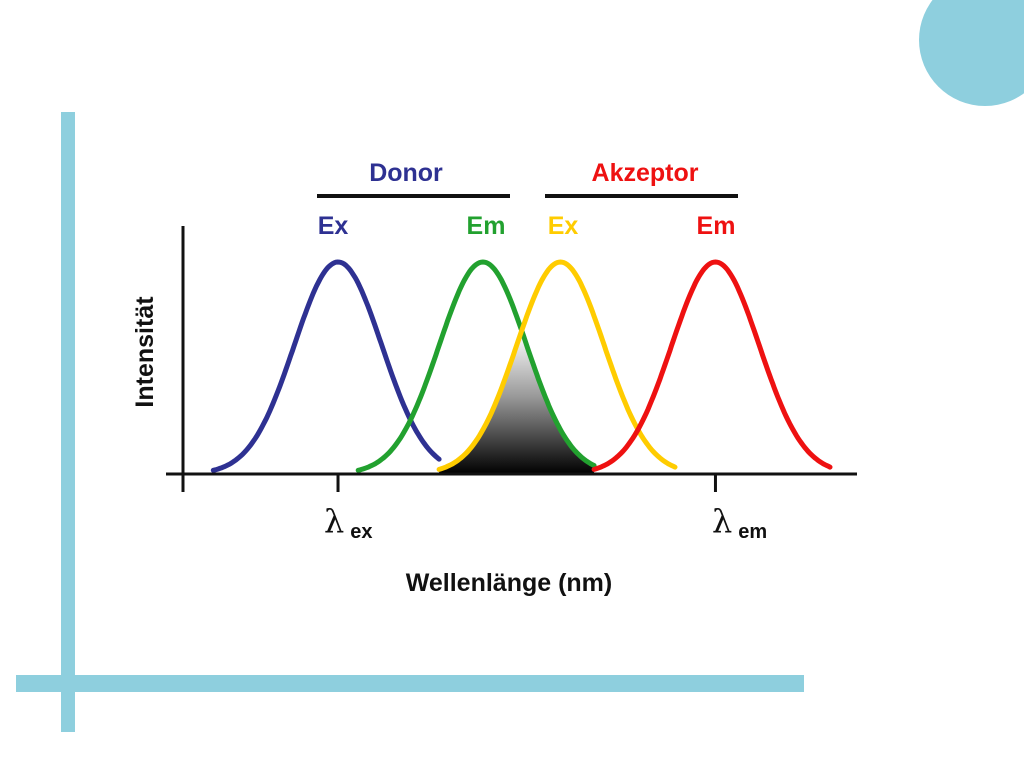 This screenshot has width=1024, height=767. What do you see at coordinates (526, 483) in the screenshot?
I see `tick-marks` at bounding box center [526, 483].